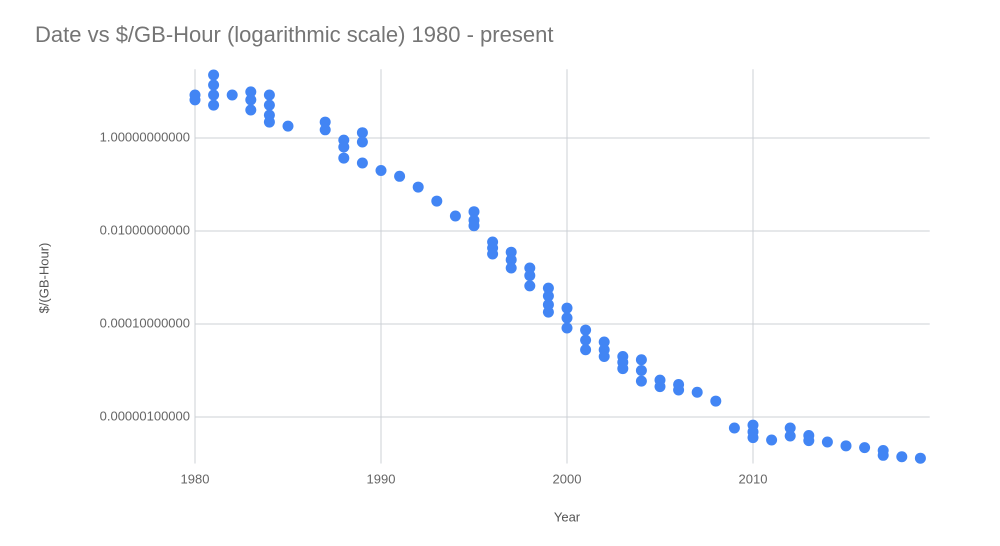 This screenshot has height=546, width=1000. What do you see at coordinates (145, 136) in the screenshot?
I see `y-tick-label: 1.00000000000` at bounding box center [145, 136].